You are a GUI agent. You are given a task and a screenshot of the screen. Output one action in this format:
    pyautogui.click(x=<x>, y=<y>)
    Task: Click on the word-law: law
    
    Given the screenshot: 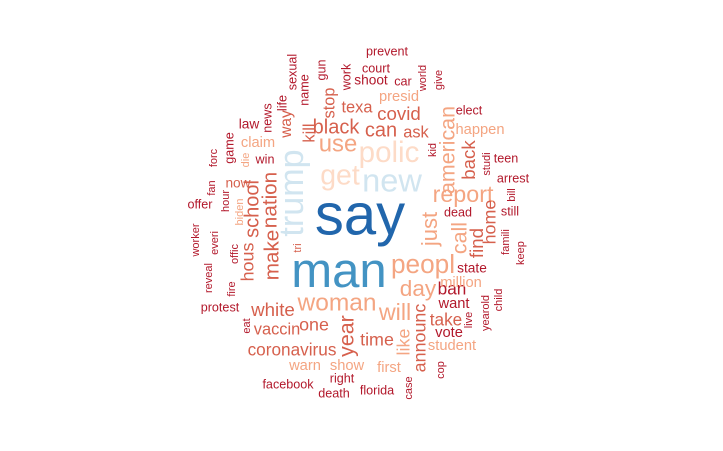 What is the action you would take?
    pyautogui.click(x=249, y=124)
    